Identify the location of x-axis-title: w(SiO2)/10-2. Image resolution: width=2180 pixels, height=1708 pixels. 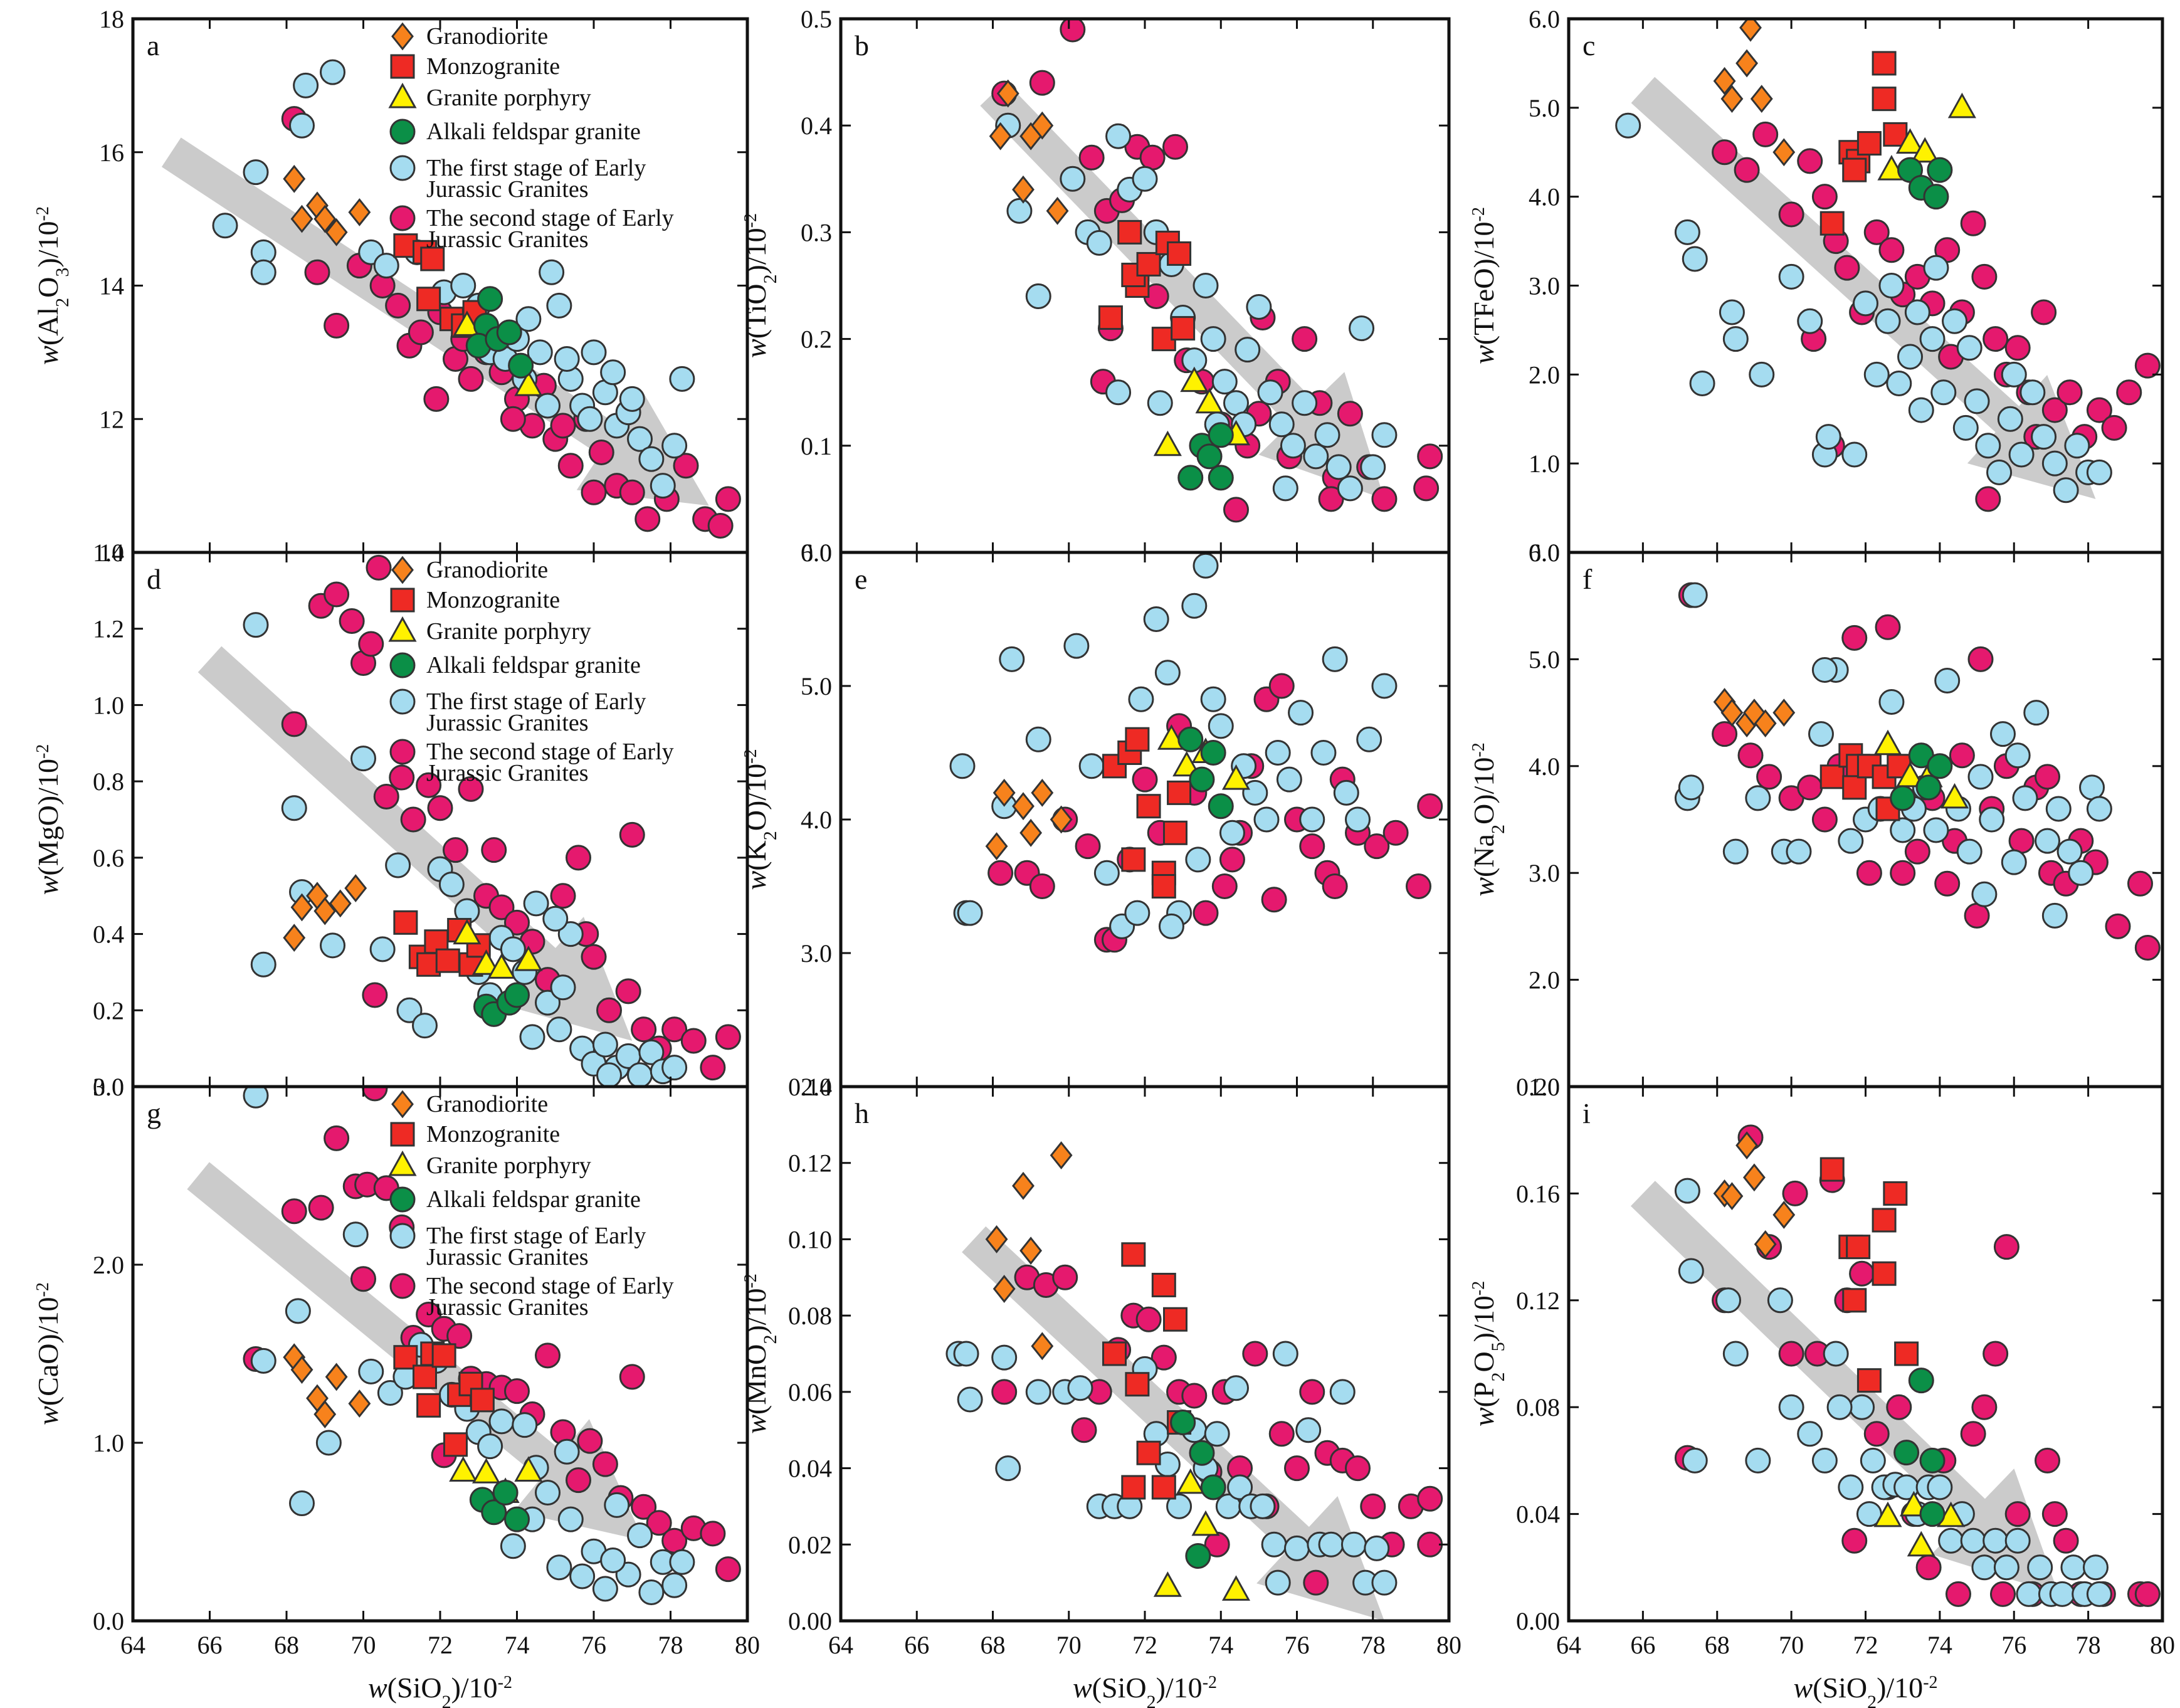
(1145, 1690).